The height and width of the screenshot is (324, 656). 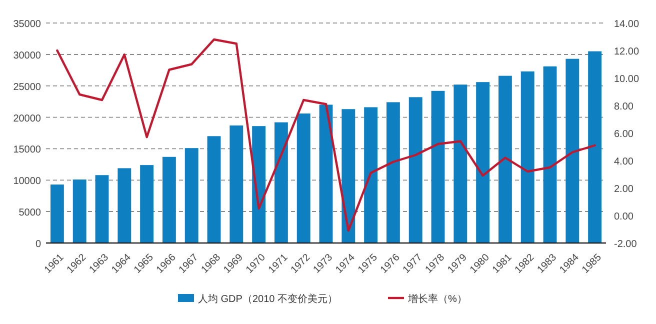 I want to click on legend-label: 增长率（%）, so click(x=437, y=299).